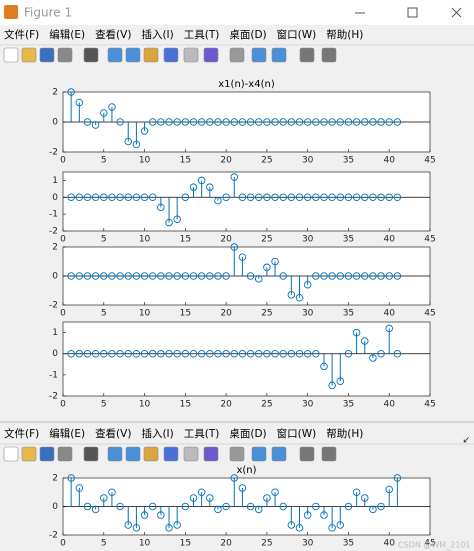  Describe the element at coordinates (55, 333) in the screenshot. I see `y-tick-label: 1` at that location.